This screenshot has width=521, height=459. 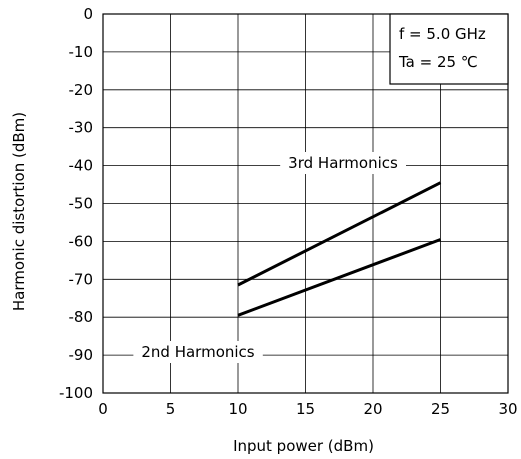 I want to click on annotation-label: 3rd Harmonics, so click(x=343, y=163).